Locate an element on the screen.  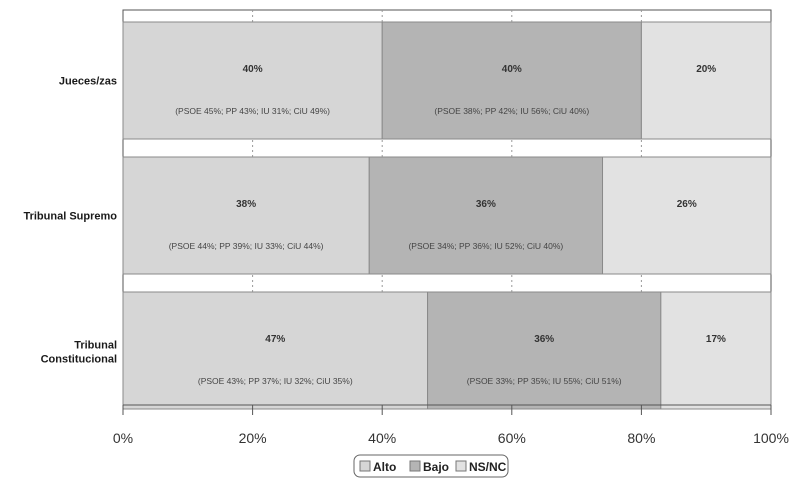
x-tick-label: 60% is located at coordinates (512, 438).